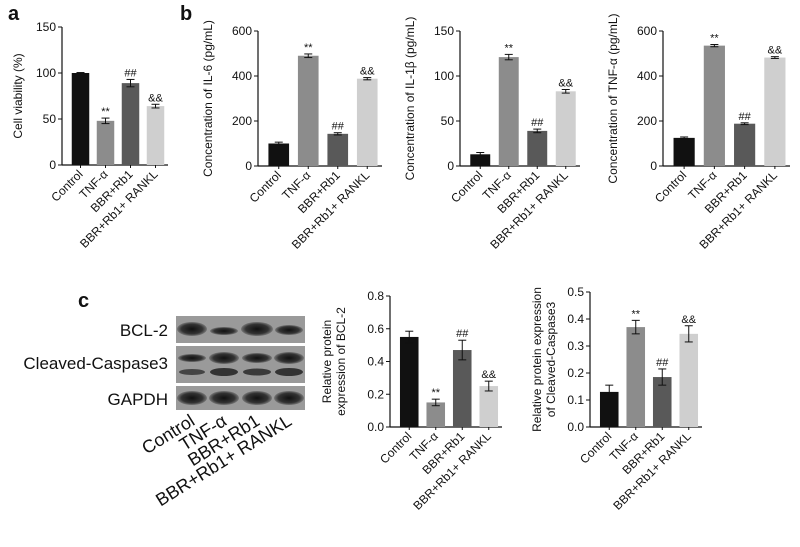 Image resolution: width=800 pixels, height=547 pixels. I want to click on y-axis-label: Cell viability (%), so click(18, 95).